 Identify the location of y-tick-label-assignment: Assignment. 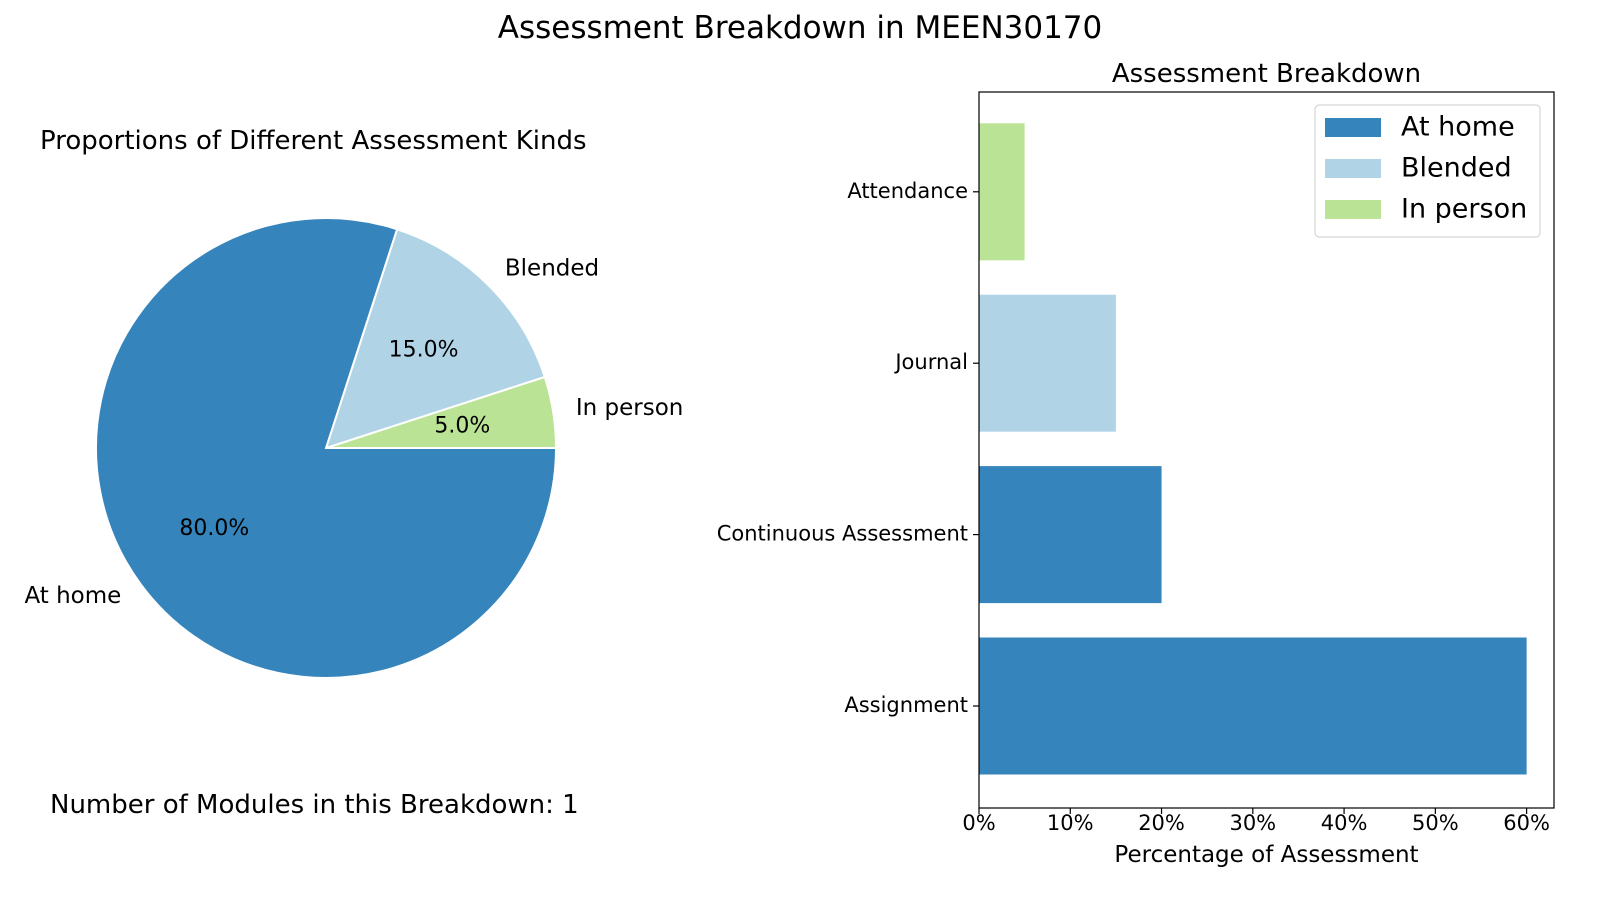
(906, 705).